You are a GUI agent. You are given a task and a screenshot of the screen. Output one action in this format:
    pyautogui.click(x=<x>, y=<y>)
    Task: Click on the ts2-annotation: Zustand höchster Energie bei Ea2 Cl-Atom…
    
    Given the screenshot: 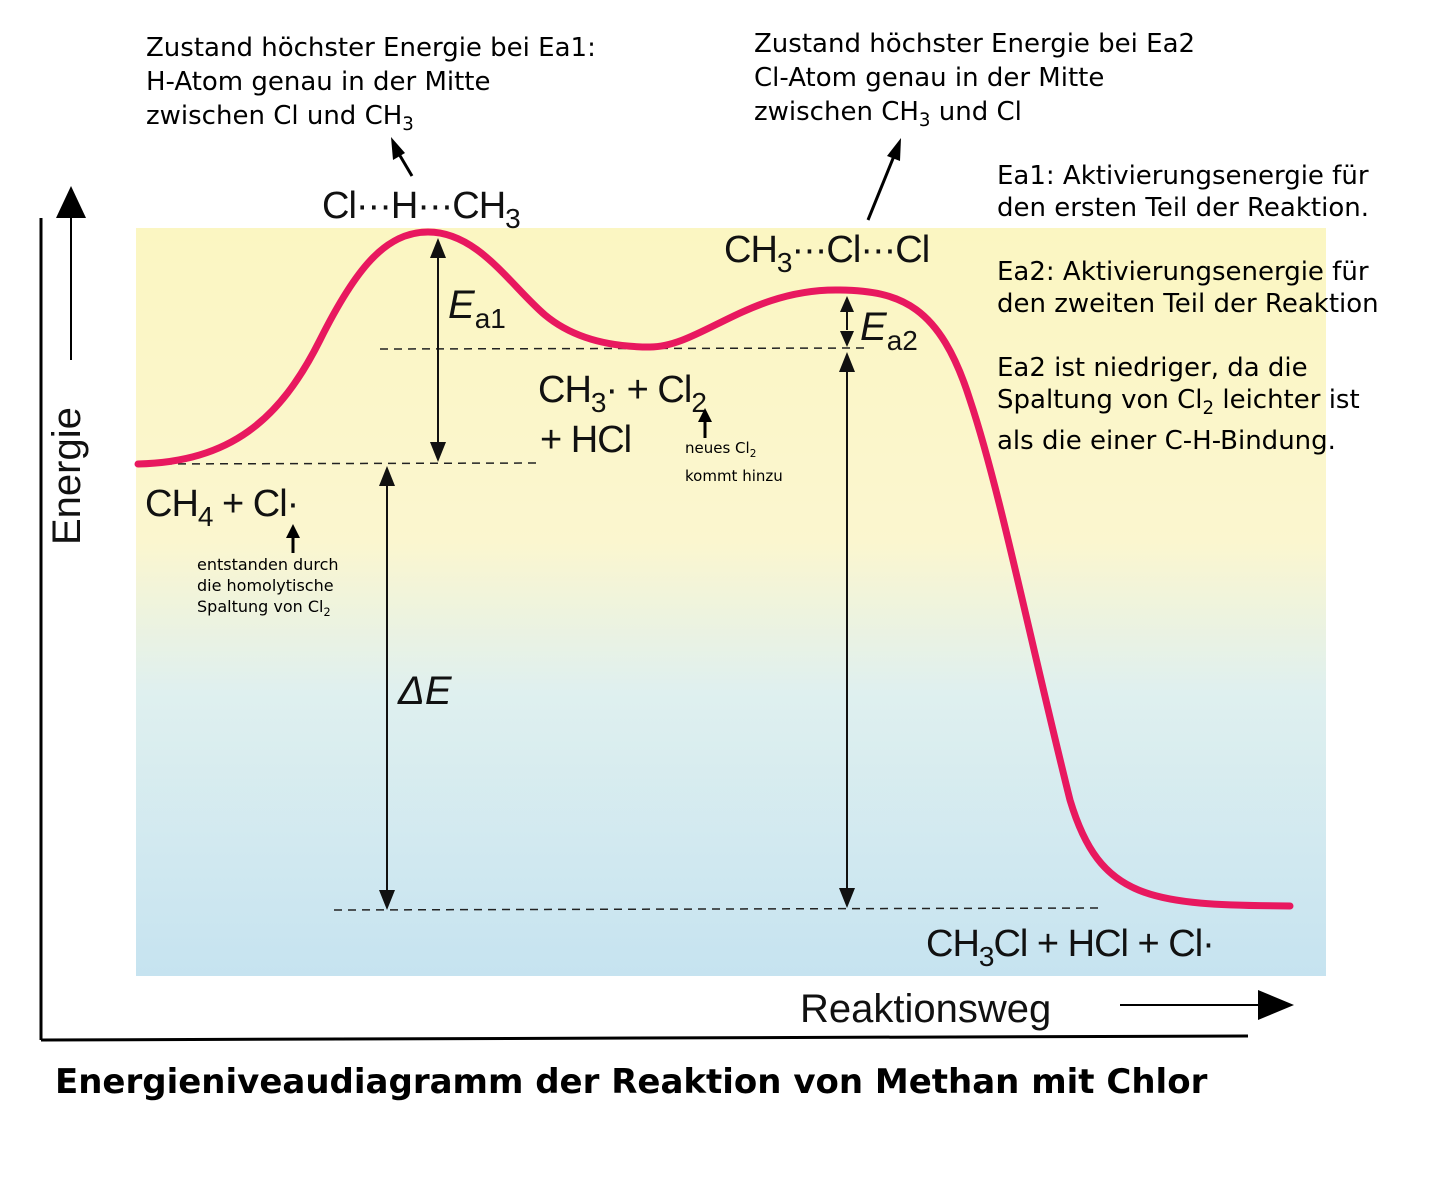 What is the action you would take?
    pyautogui.click(x=974, y=82)
    